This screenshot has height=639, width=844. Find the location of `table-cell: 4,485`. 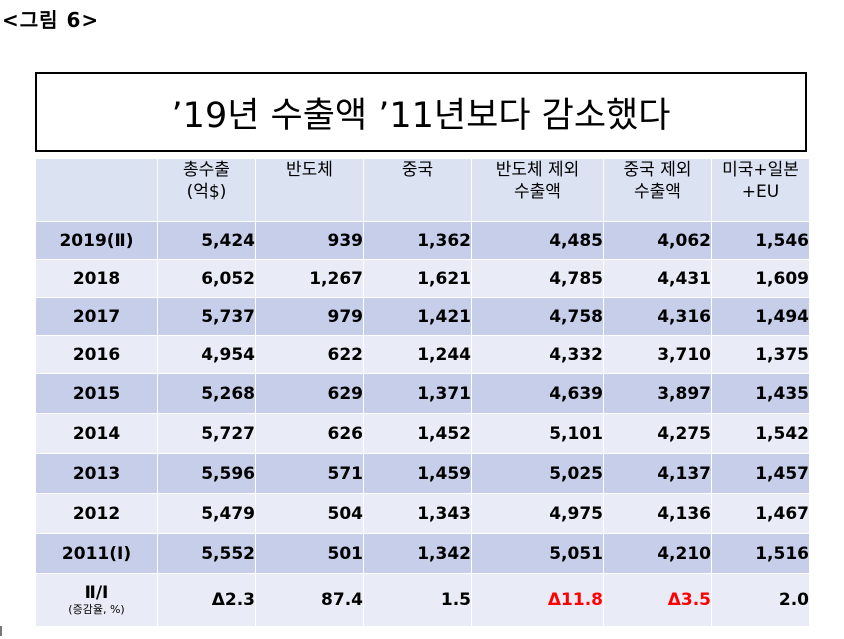

table-cell: 4,485 is located at coordinates (537, 240).